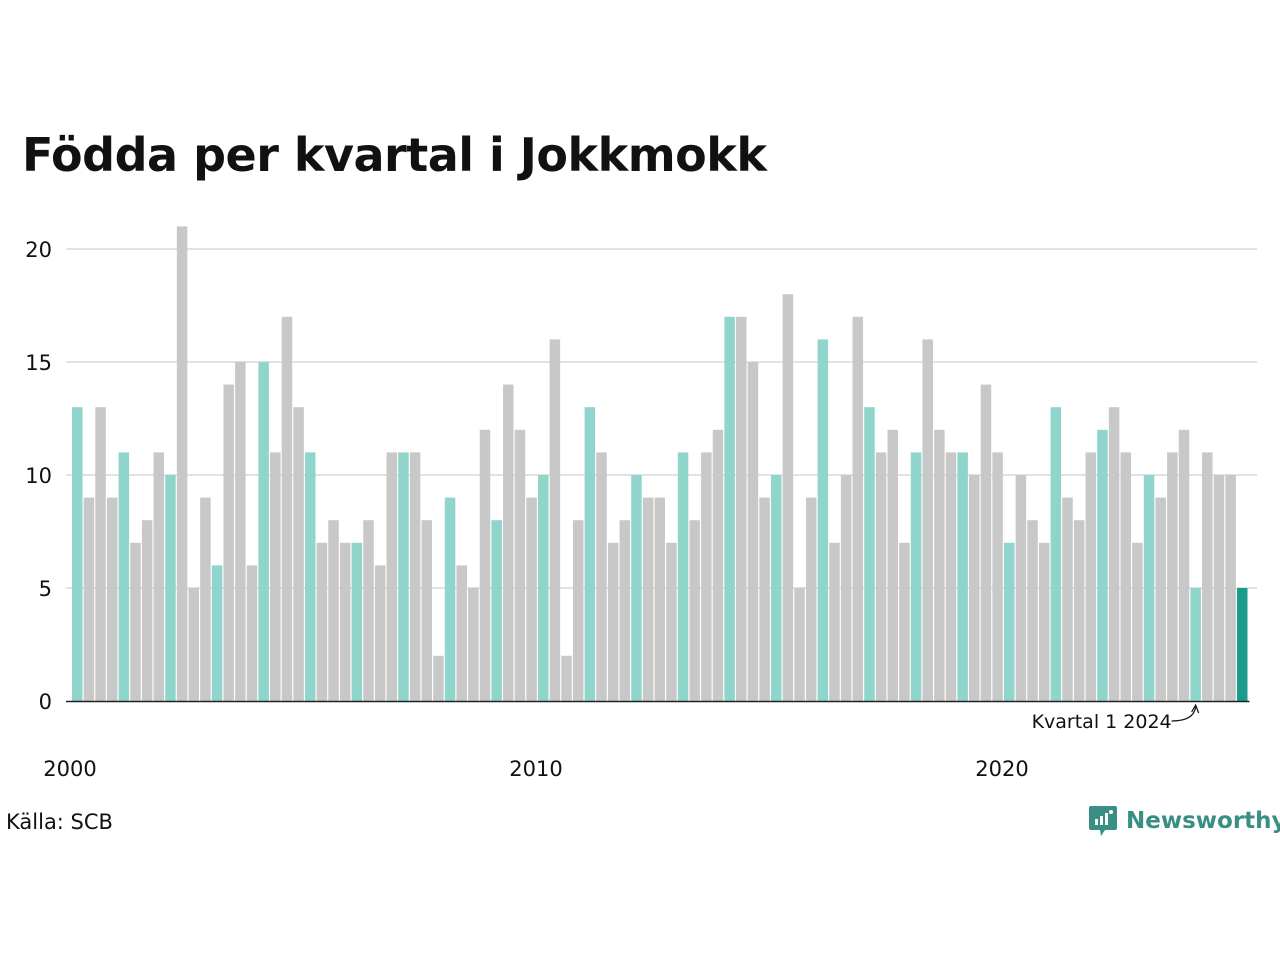 The width and height of the screenshot is (1280, 960). I want to click on annotation-arrowhead, so click(1195, 708).